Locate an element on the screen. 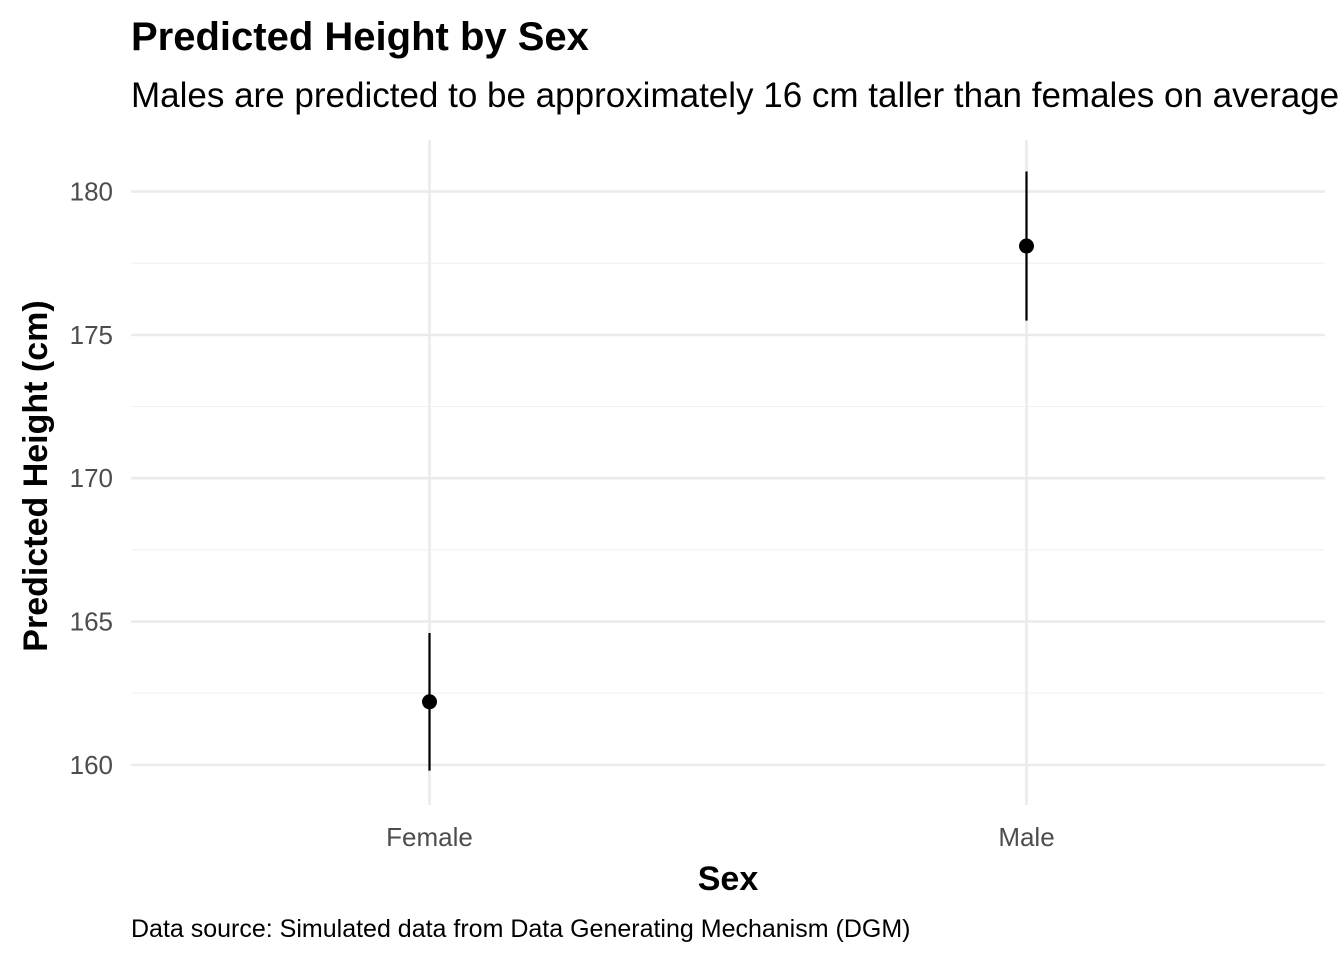  chart-title: Predicted Height by Sex is located at coordinates (360, 37).